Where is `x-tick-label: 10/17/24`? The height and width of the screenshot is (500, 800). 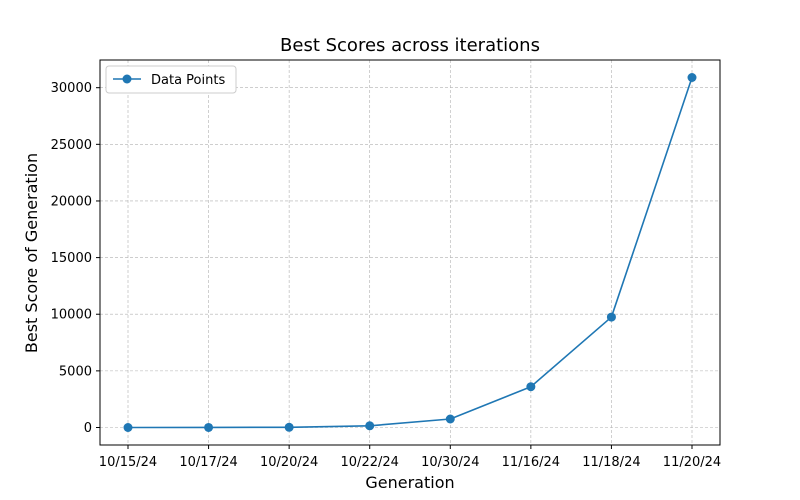 x-tick-label: 10/17/24 is located at coordinates (208, 462).